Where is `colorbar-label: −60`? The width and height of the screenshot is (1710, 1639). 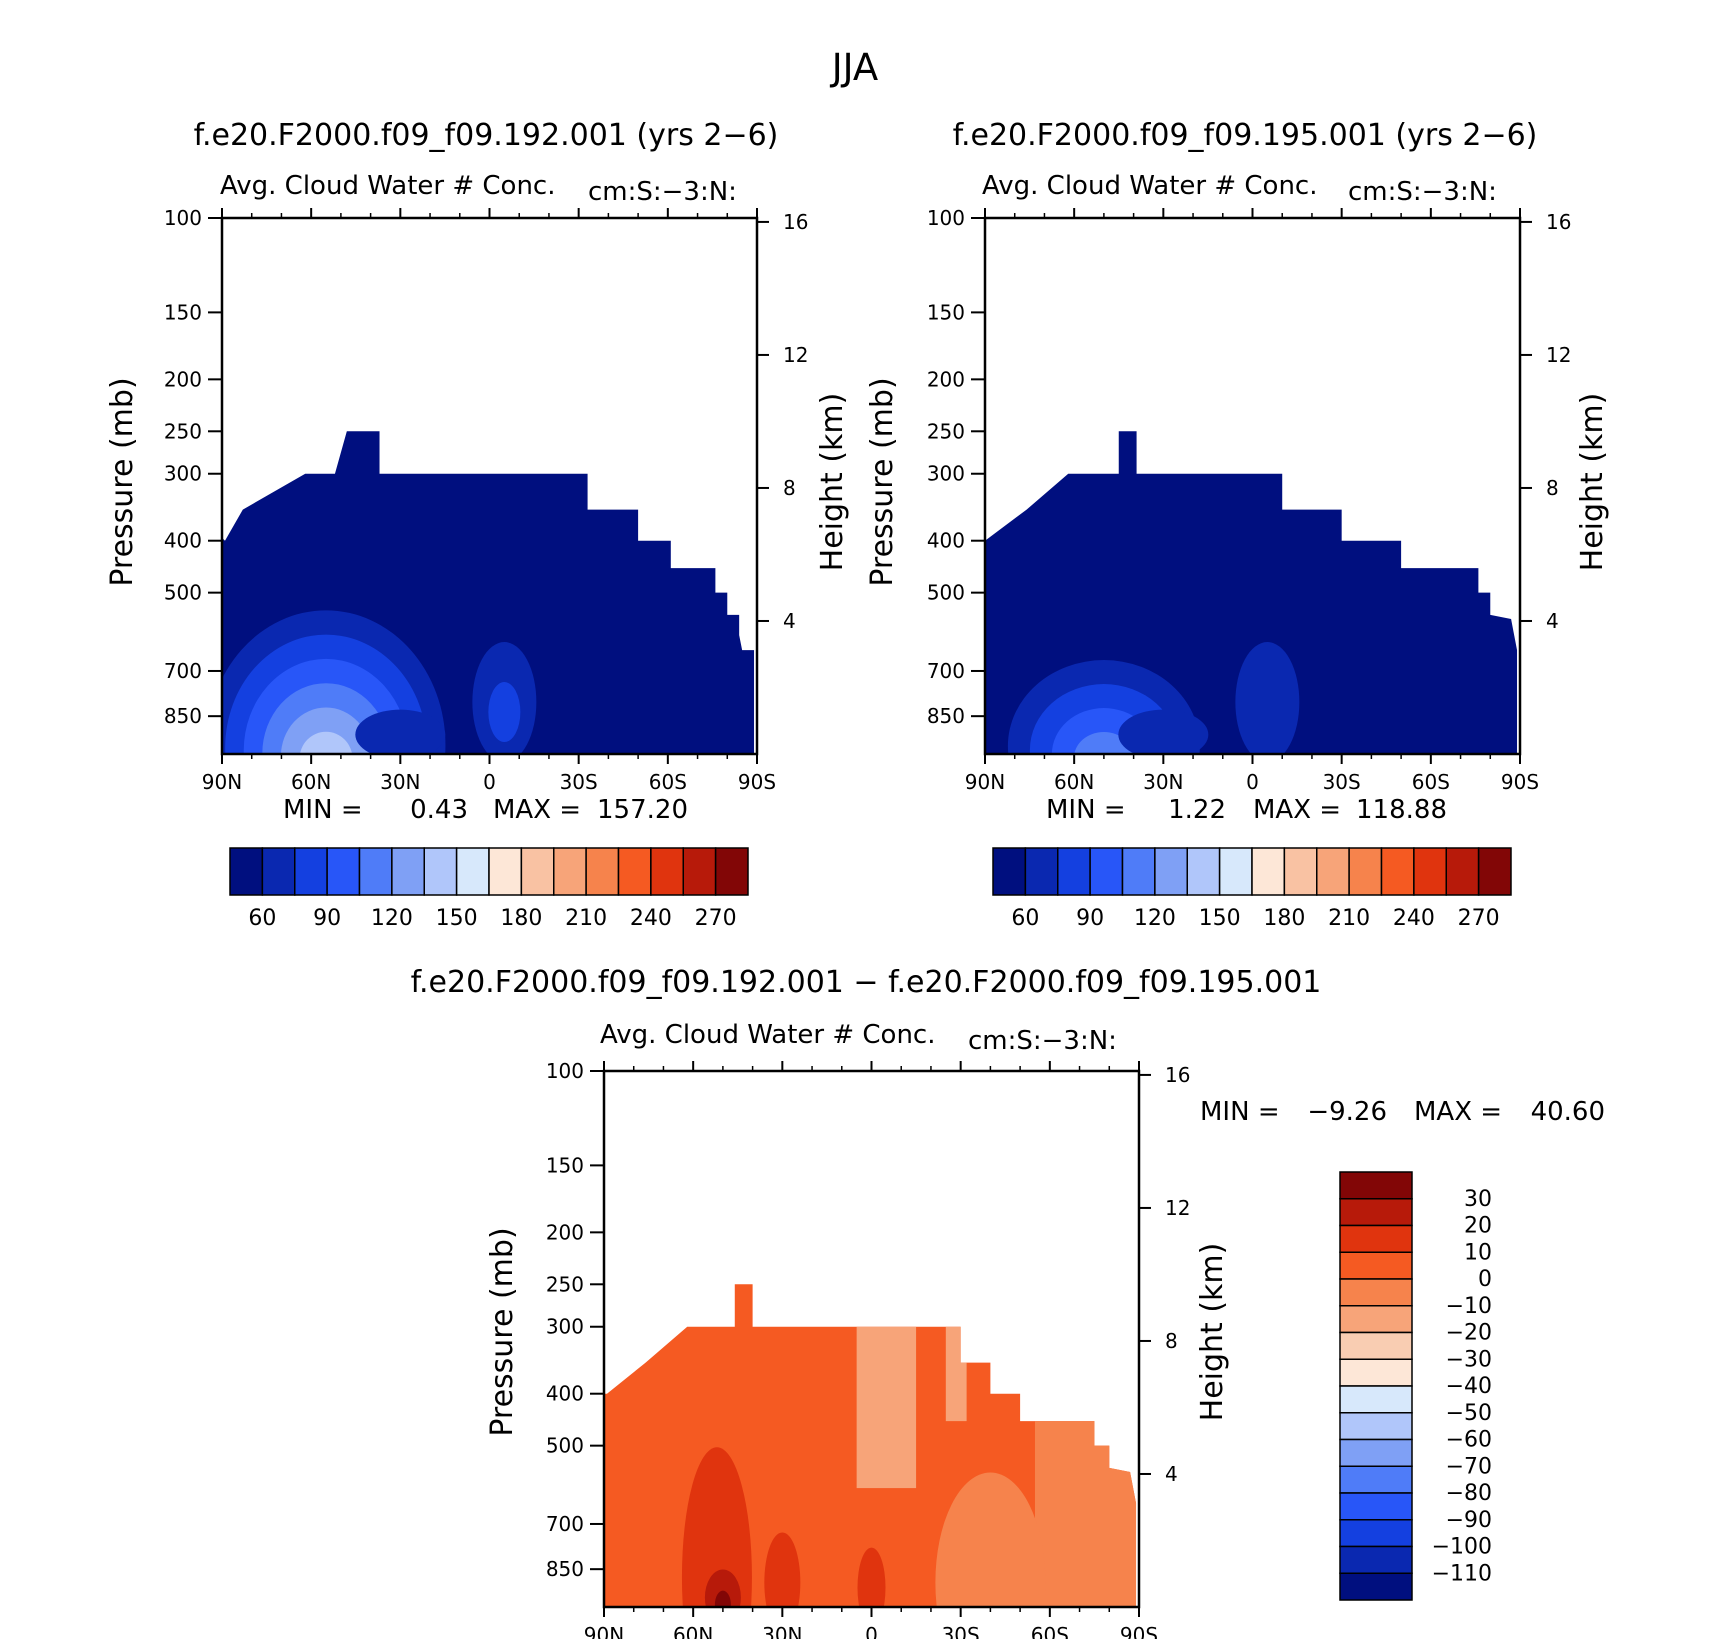 colorbar-label: −60 is located at coordinates (1469, 1440).